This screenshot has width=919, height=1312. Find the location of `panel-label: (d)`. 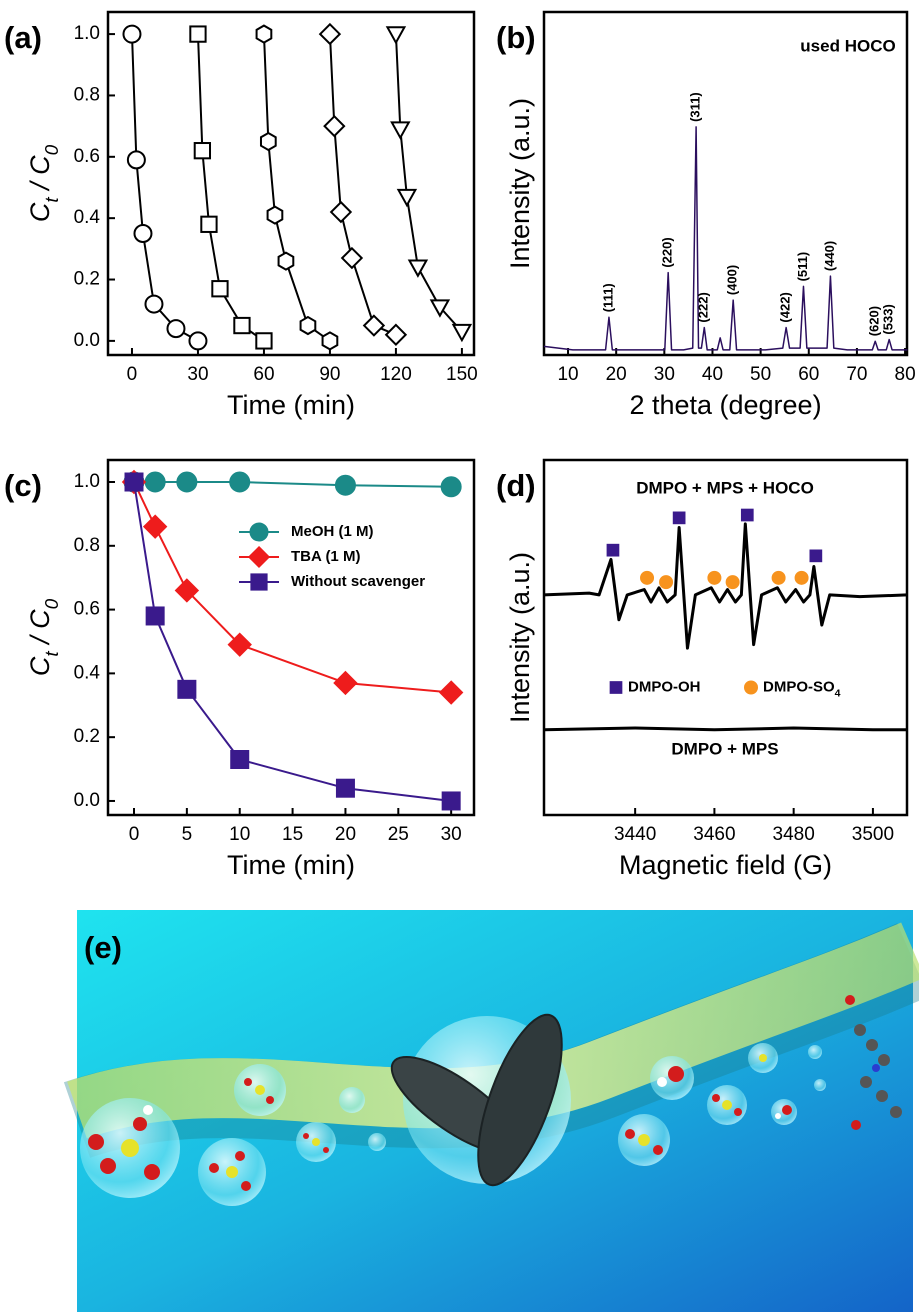

panel-label: (d) is located at coordinates (516, 485).